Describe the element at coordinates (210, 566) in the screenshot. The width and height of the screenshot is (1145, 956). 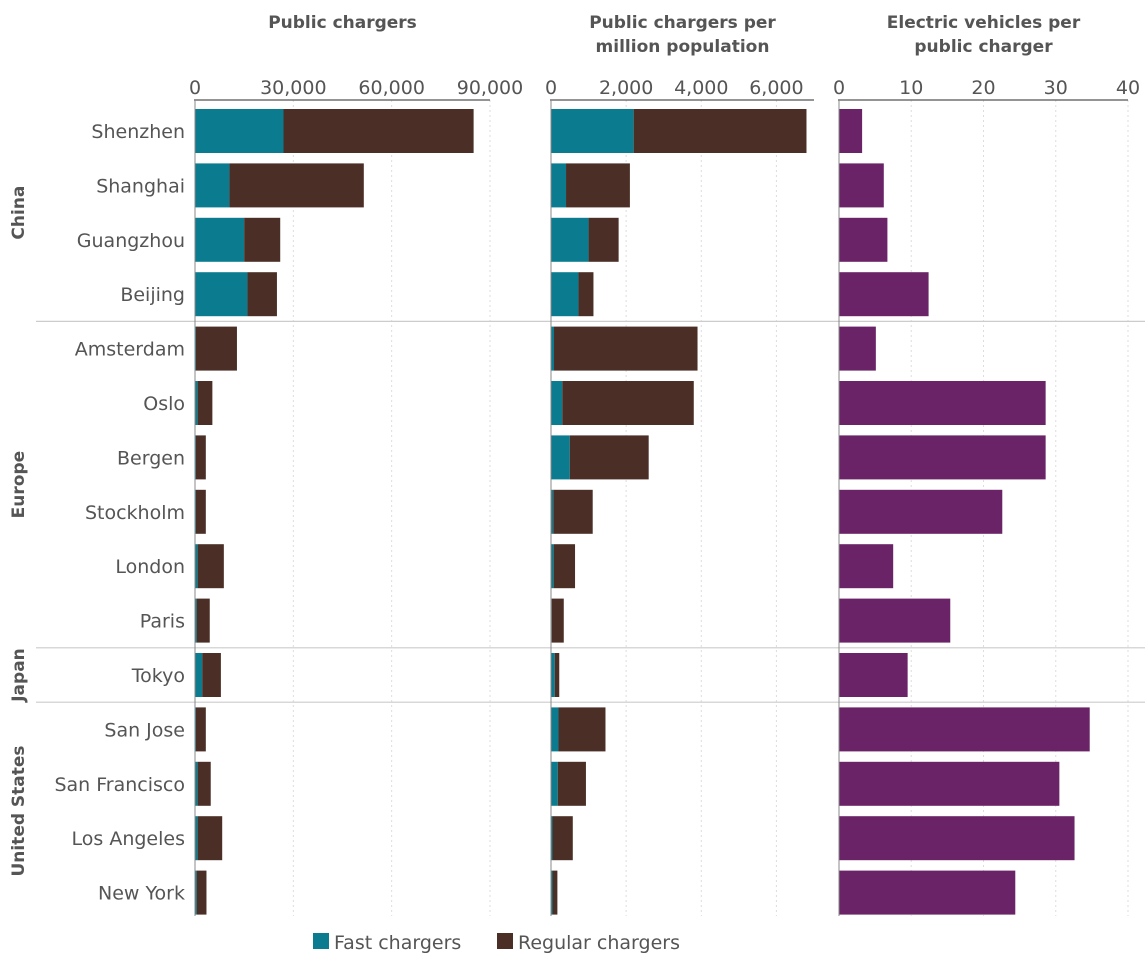
I see `bar-public-chargers-london-regular` at that location.